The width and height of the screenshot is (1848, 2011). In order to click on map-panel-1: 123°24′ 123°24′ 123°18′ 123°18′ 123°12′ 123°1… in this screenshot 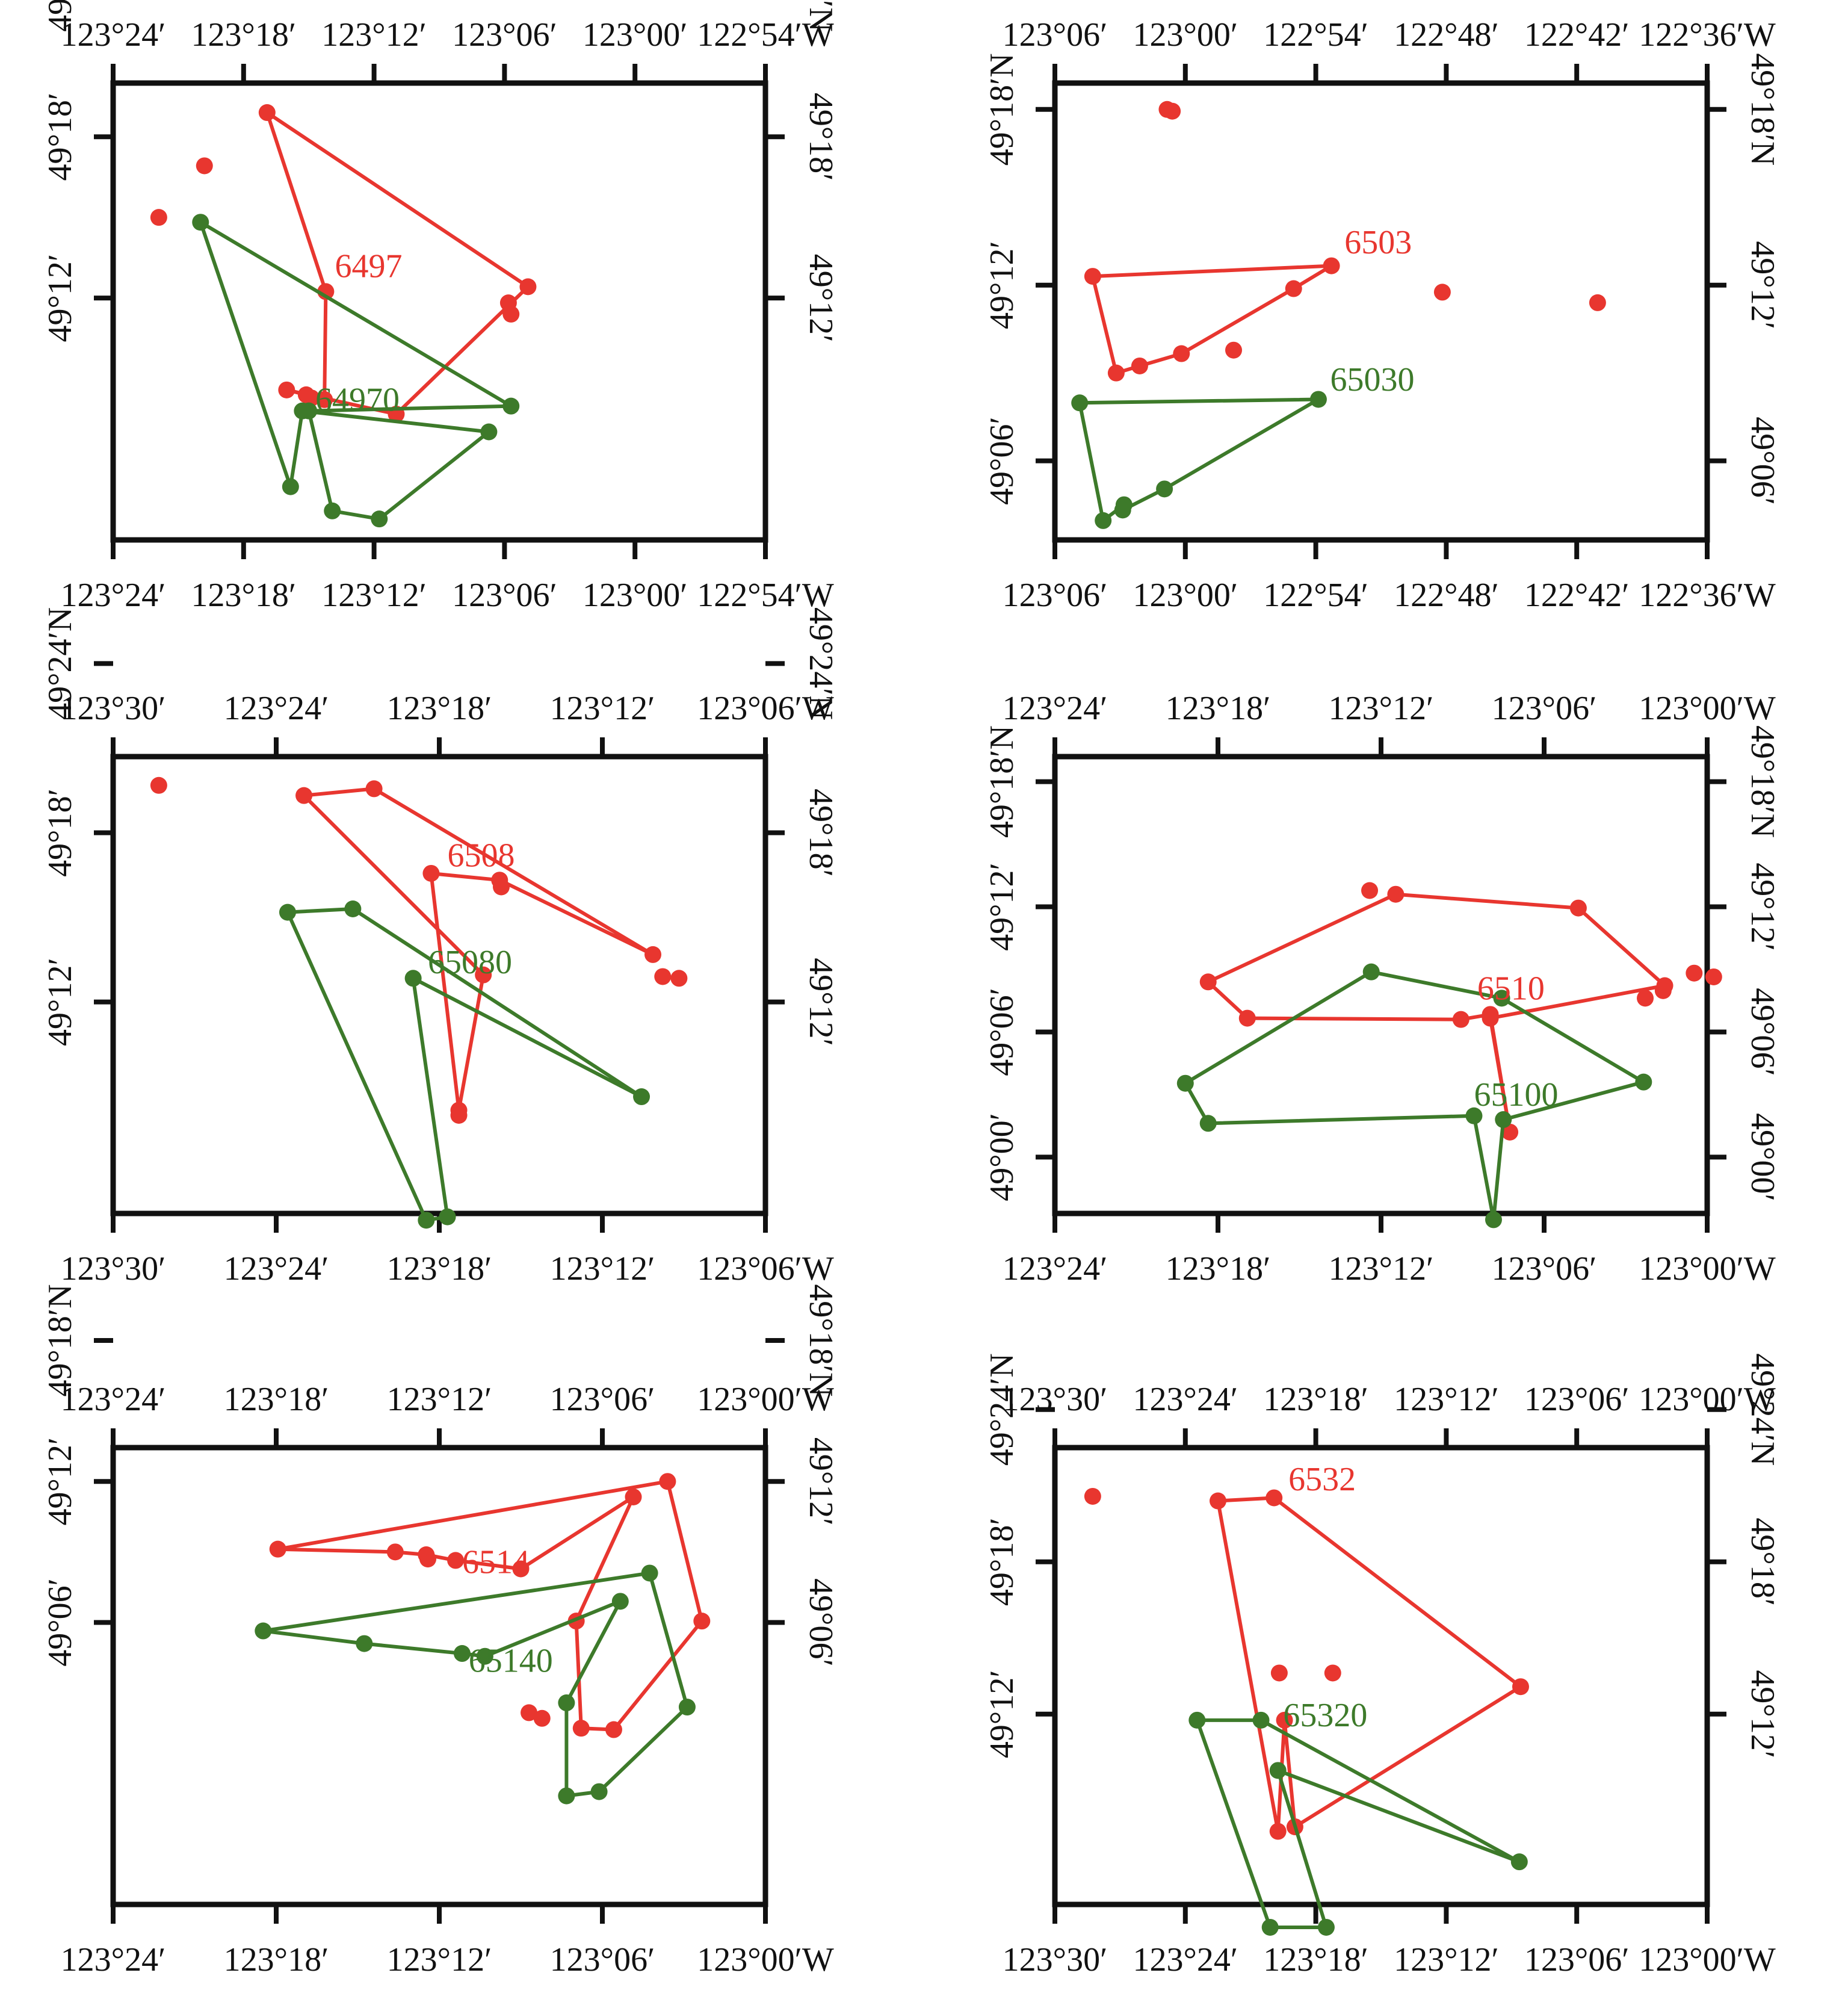, I will do `click(440, 307)`.